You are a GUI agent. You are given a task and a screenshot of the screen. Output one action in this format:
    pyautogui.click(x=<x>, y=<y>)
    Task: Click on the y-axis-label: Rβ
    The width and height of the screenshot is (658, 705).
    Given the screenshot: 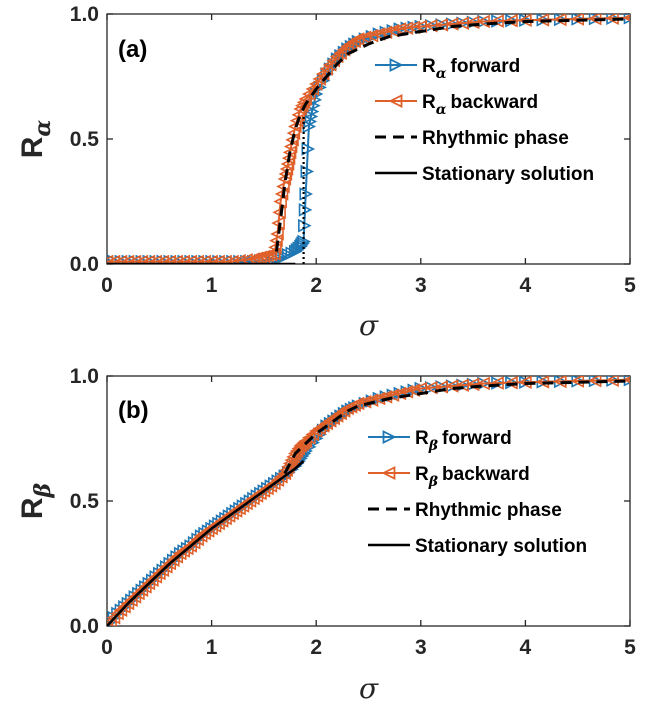 What is the action you would take?
    pyautogui.click(x=36, y=500)
    